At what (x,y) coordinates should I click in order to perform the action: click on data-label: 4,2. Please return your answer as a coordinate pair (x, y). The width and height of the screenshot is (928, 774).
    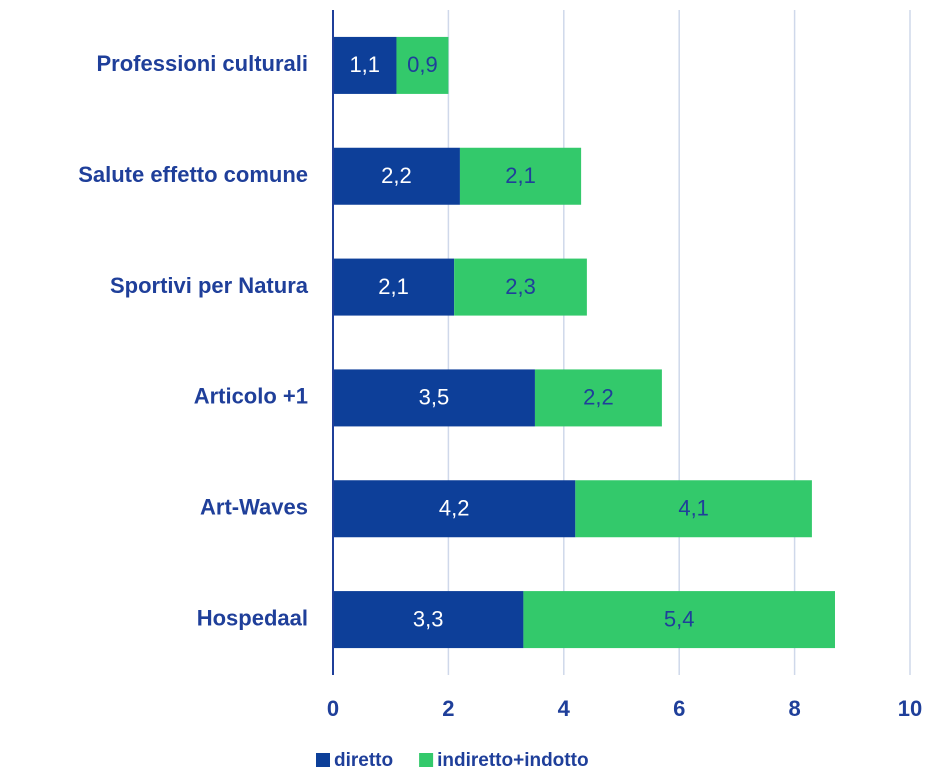
    Looking at the image, I should click on (454, 508).